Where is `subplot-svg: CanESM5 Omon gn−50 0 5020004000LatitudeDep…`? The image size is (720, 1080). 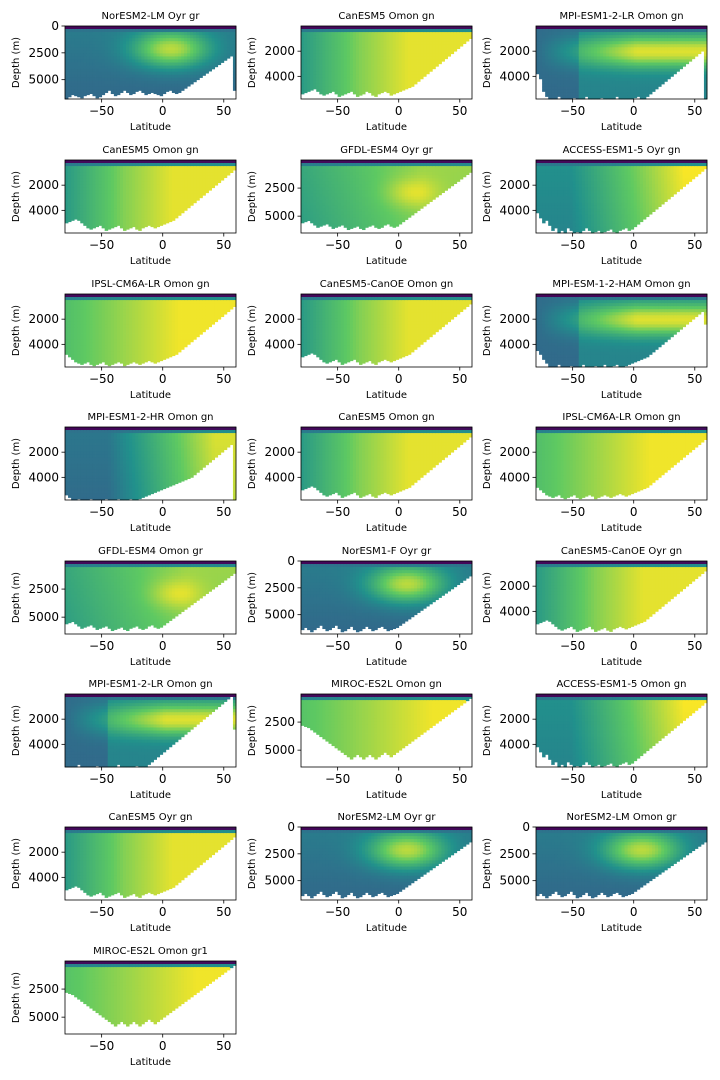
subplot-svg: CanESM5 Omon gn−50 0 5020004000LatitudeDep… is located at coordinates (360, 72).